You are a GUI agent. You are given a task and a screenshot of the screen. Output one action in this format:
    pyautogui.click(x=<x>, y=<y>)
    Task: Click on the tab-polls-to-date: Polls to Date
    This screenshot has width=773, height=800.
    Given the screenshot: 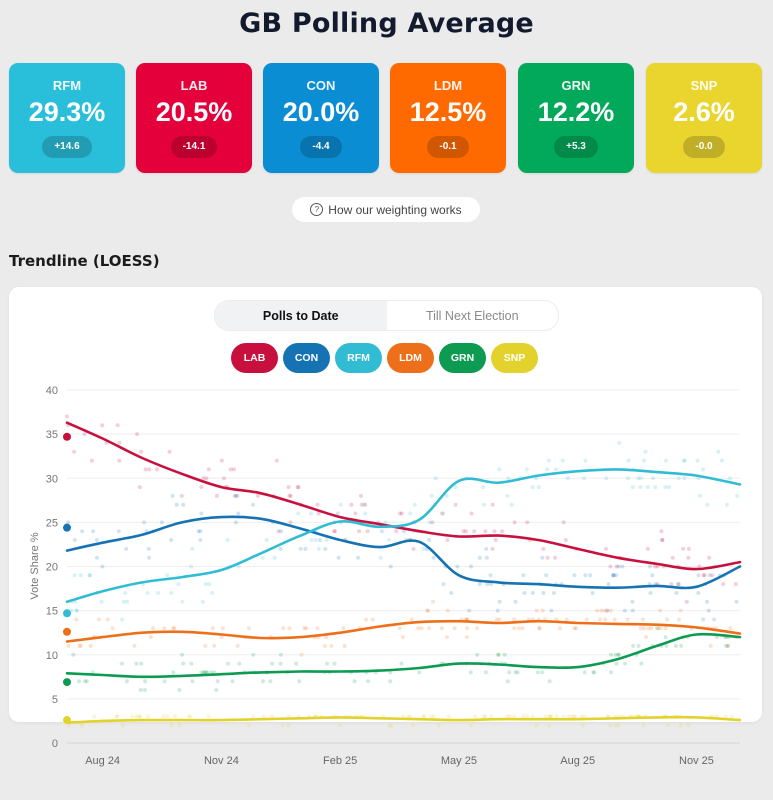 What is the action you would take?
    pyautogui.click(x=301, y=315)
    